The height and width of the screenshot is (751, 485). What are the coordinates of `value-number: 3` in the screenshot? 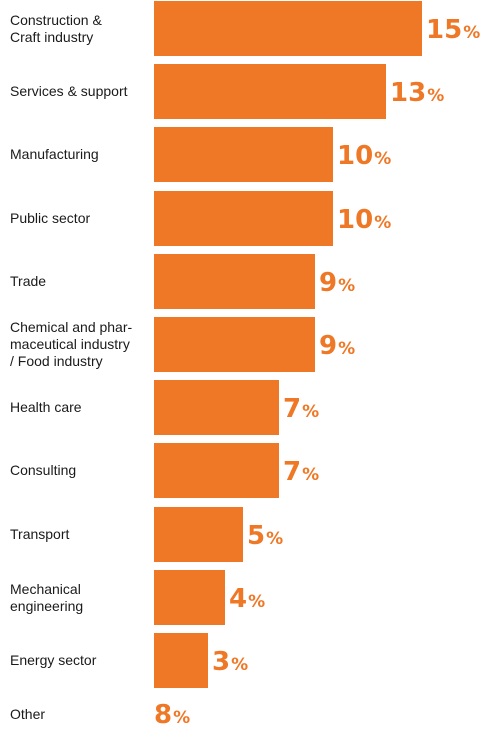 It's located at (221, 662).